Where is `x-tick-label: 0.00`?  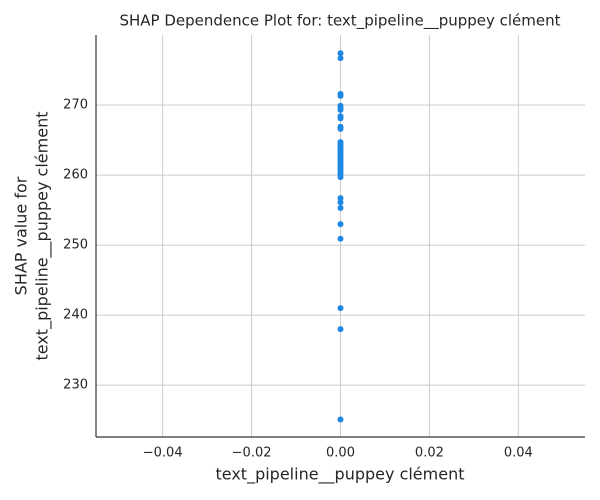 x-tick-label: 0.00 is located at coordinates (340, 453).